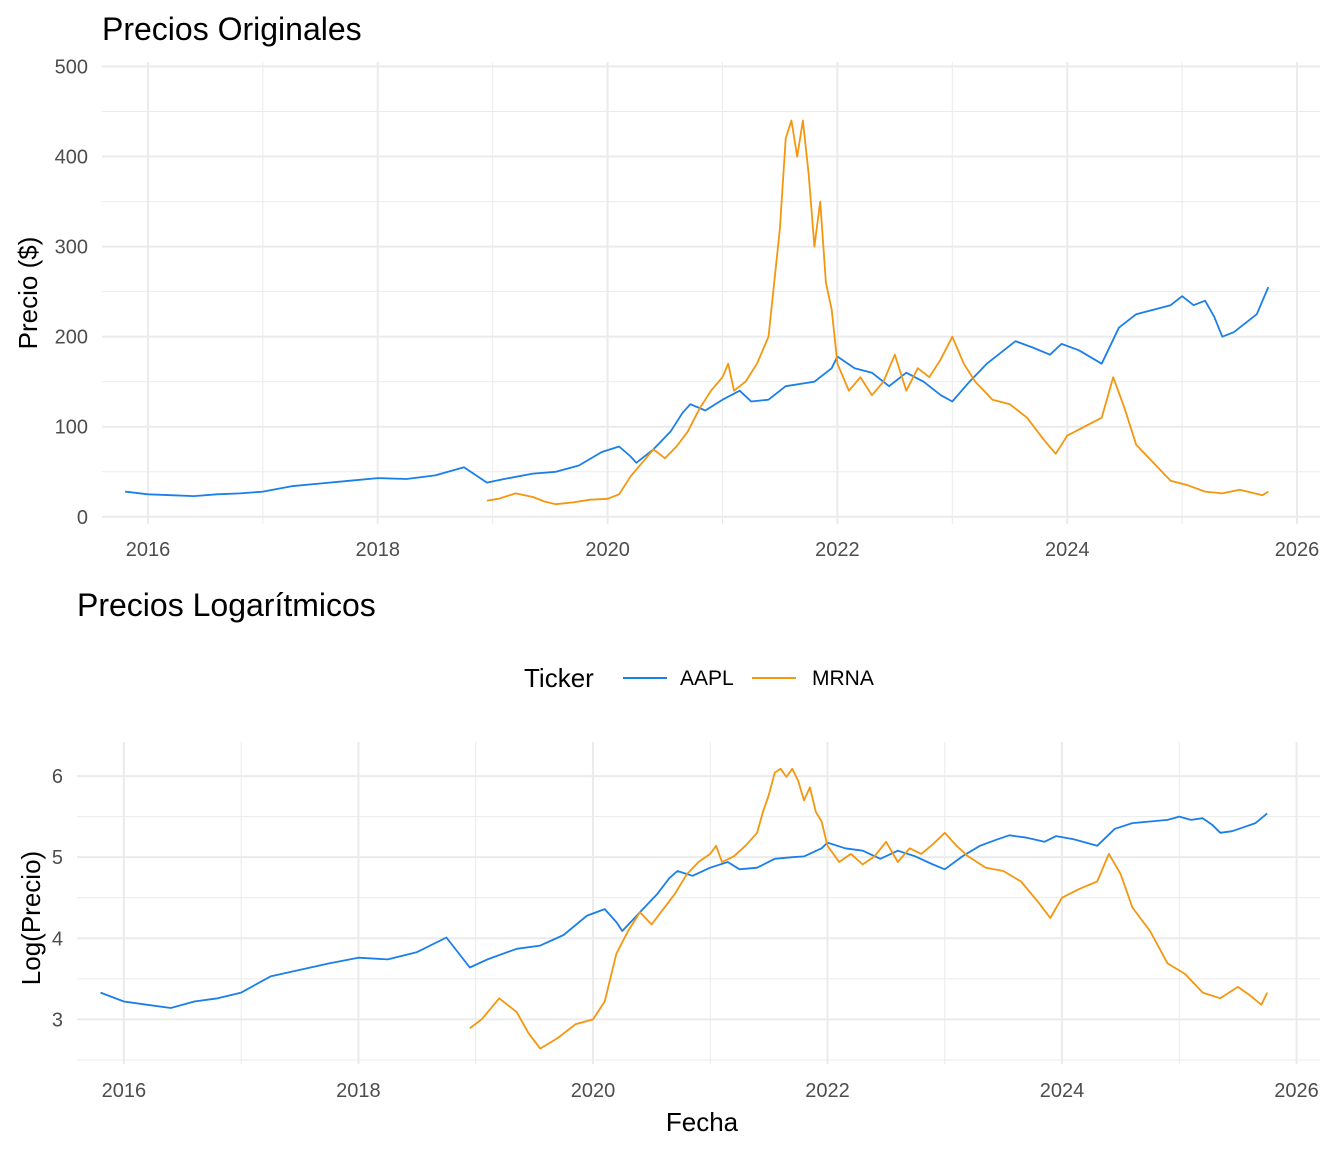 This screenshot has height=1157, width=1344. I want to click on y-tick-label: 4, so click(57, 939).